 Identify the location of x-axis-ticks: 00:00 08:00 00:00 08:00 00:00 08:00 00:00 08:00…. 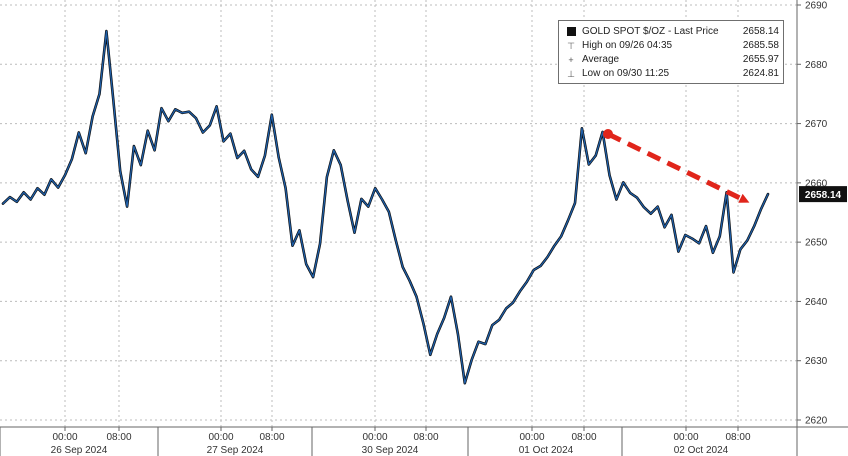
(399, 441).